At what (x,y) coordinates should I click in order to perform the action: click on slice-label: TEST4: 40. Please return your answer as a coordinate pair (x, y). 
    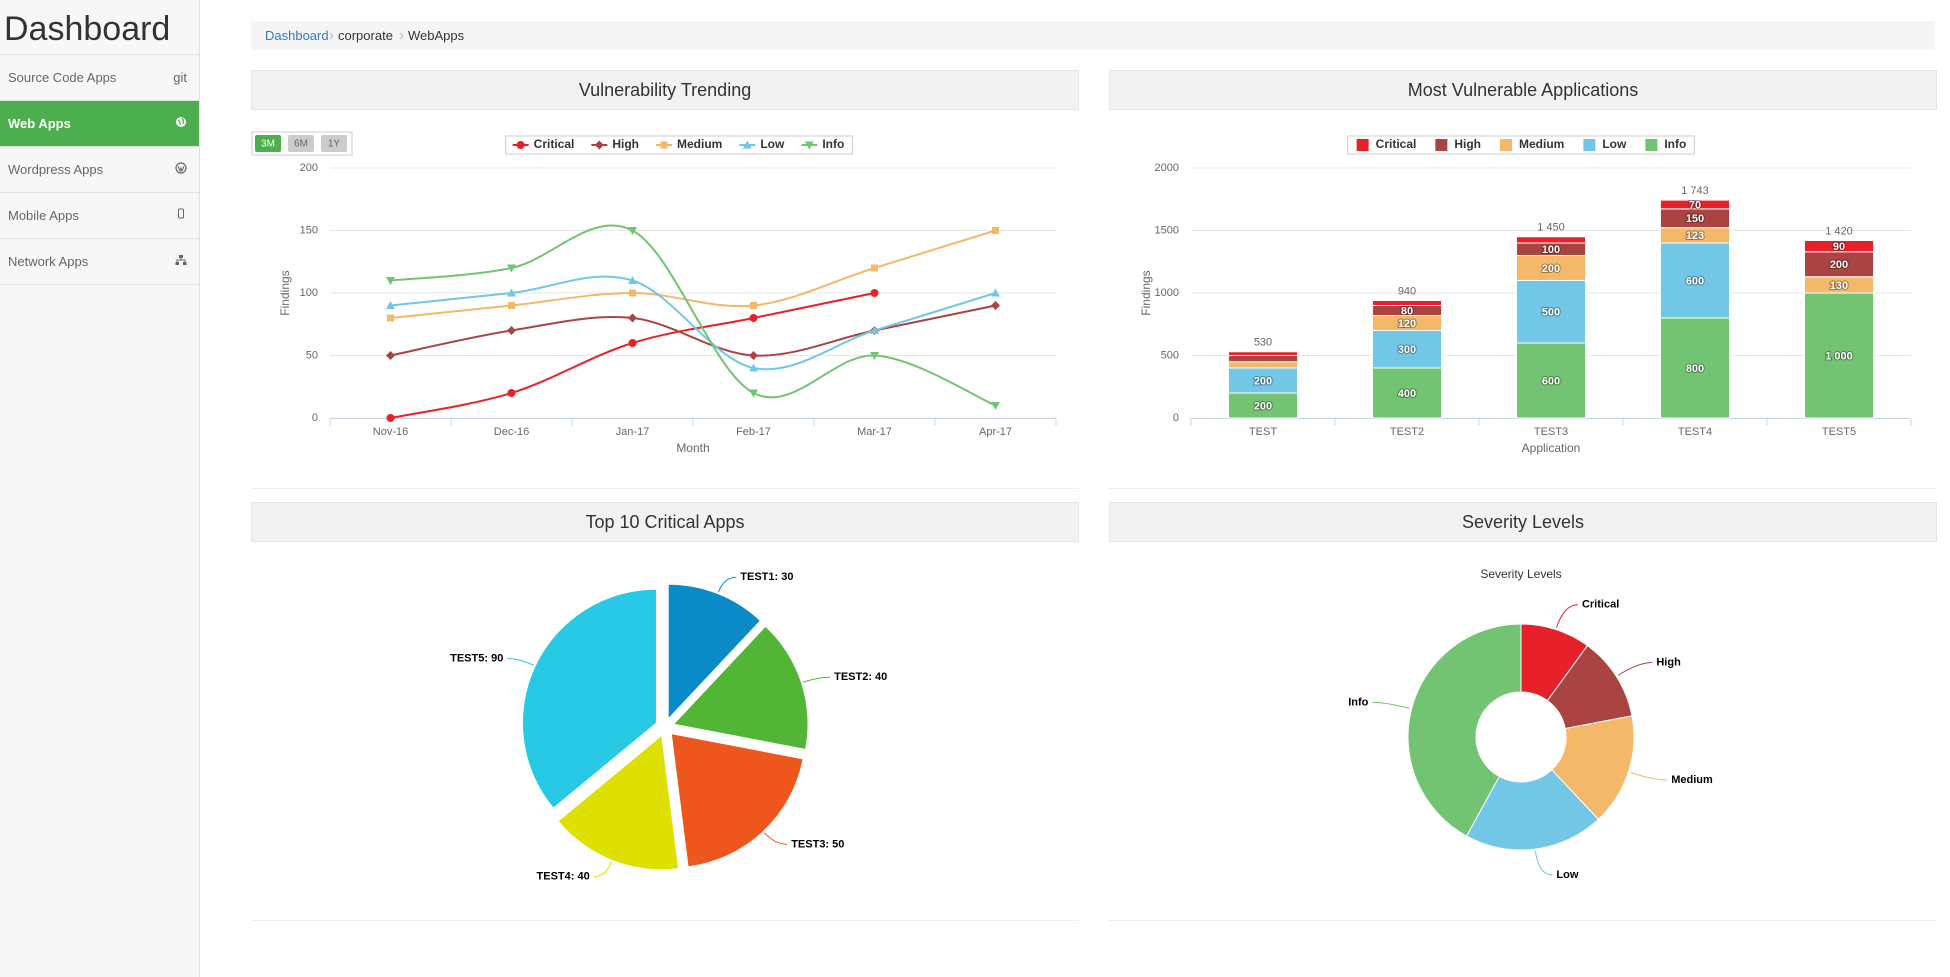
    Looking at the image, I should click on (563, 877).